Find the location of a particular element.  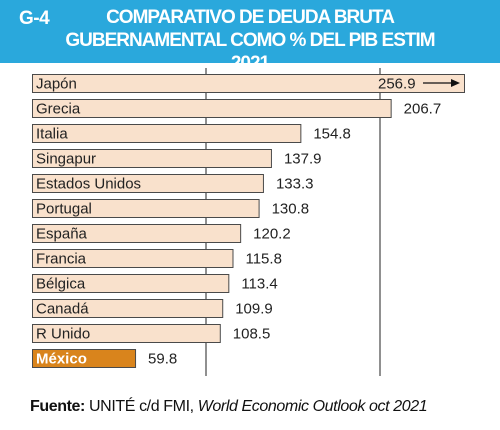

category-label: España is located at coordinates (62, 234).